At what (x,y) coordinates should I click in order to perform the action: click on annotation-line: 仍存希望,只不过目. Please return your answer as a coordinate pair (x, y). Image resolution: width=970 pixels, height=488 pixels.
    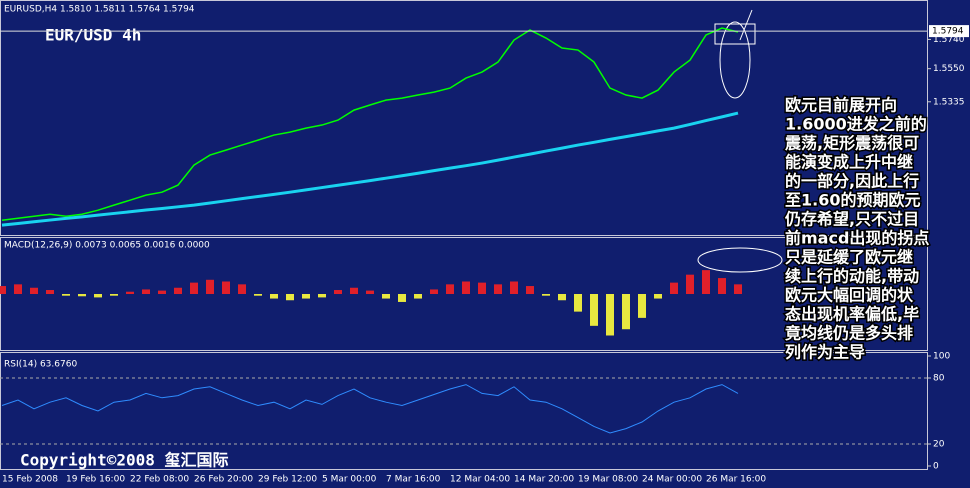
    Looking at the image, I should click on (851, 219).